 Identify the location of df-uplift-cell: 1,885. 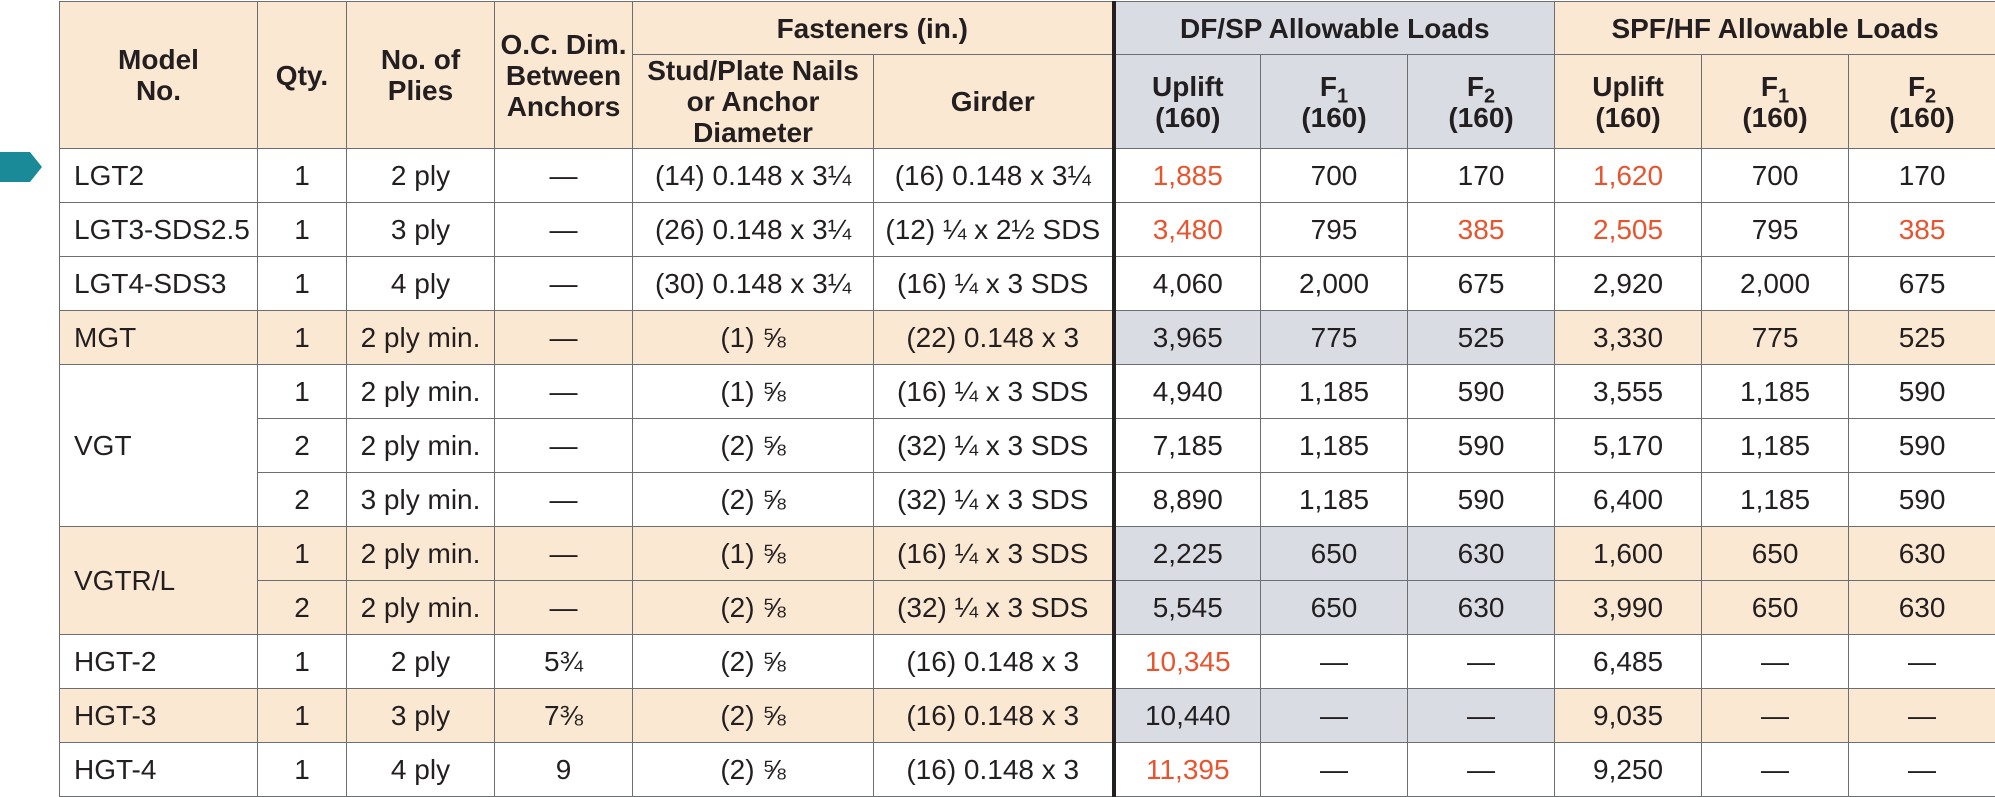
(1187, 176).